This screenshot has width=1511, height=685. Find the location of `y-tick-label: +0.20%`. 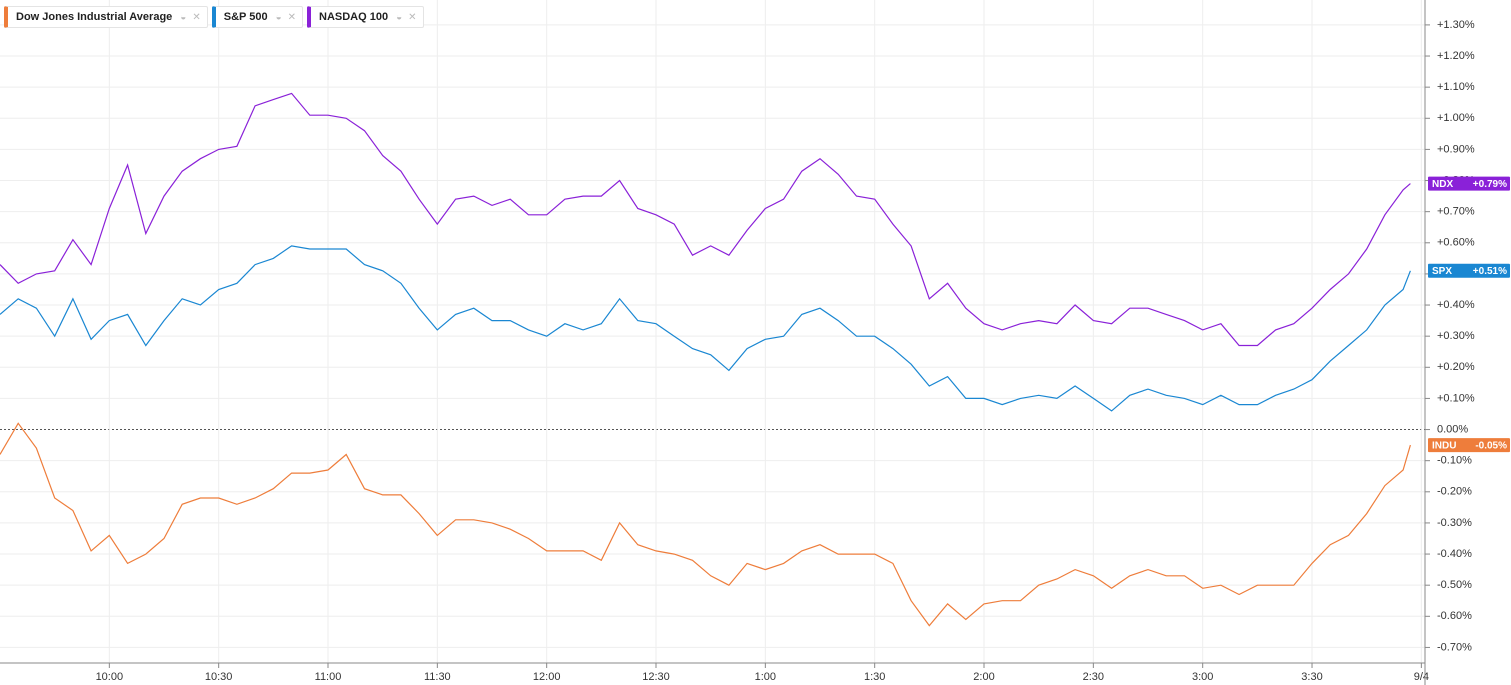

y-tick-label: +0.20% is located at coordinates (1456, 367).